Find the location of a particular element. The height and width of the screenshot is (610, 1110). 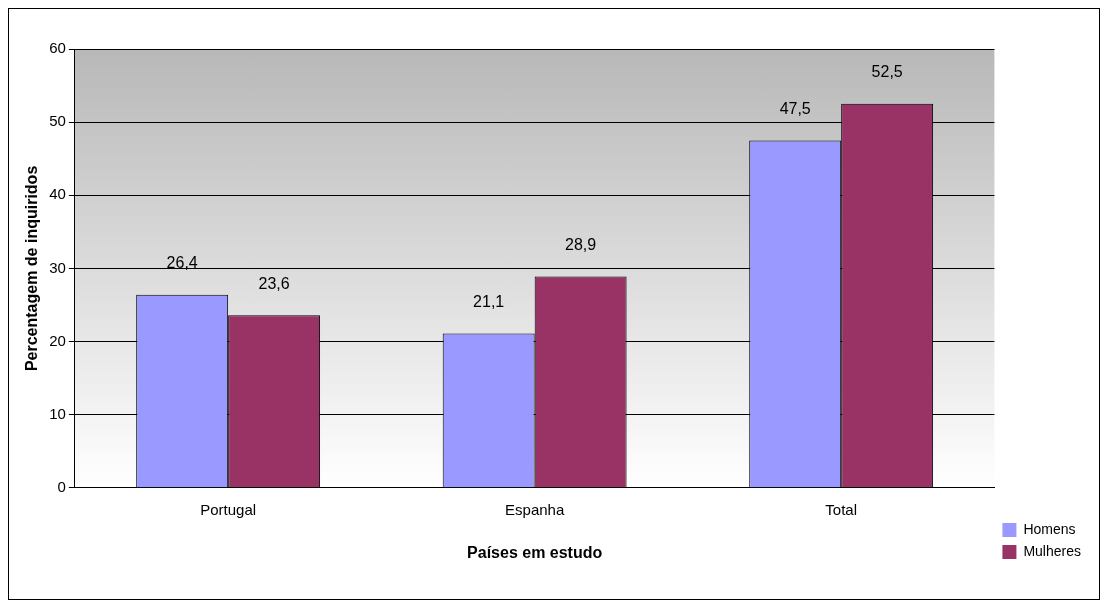

y-tick-label: 10 is located at coordinates (57, 413).